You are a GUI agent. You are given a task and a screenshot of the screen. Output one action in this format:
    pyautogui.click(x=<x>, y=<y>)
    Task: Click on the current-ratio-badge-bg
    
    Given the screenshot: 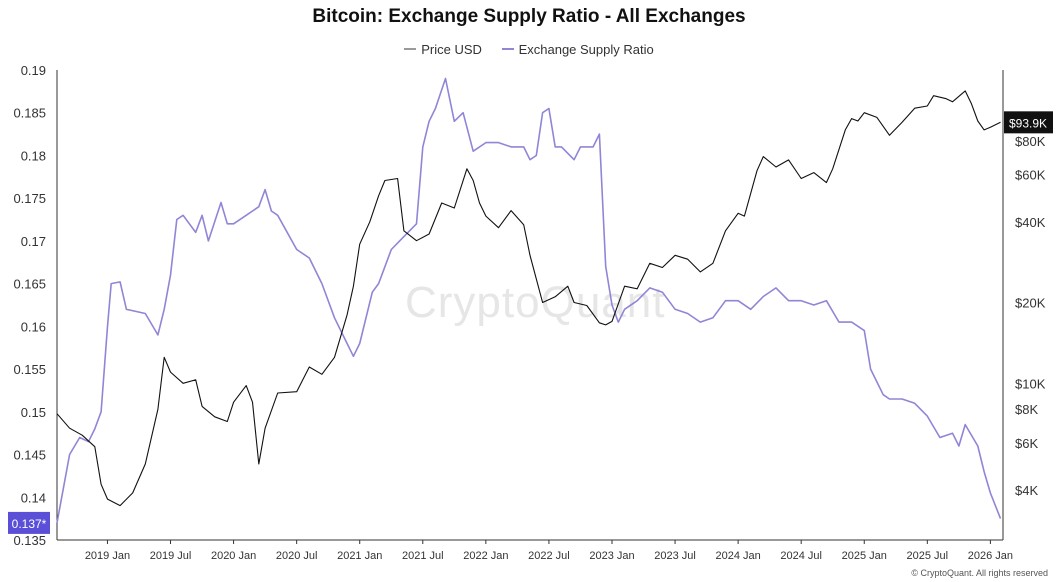 What is the action you would take?
    pyautogui.click(x=29, y=522)
    